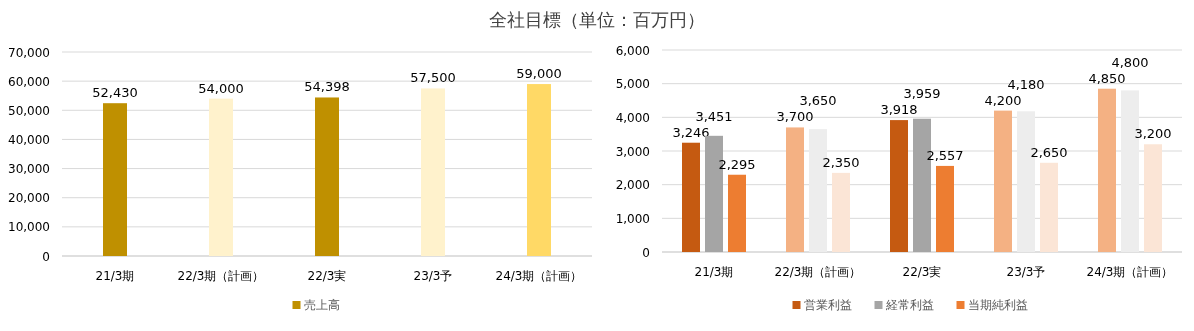 This screenshot has width=1194, height=331. What do you see at coordinates (714, 116) in the screenshot?
I see `data-label: 3,451` at bounding box center [714, 116].